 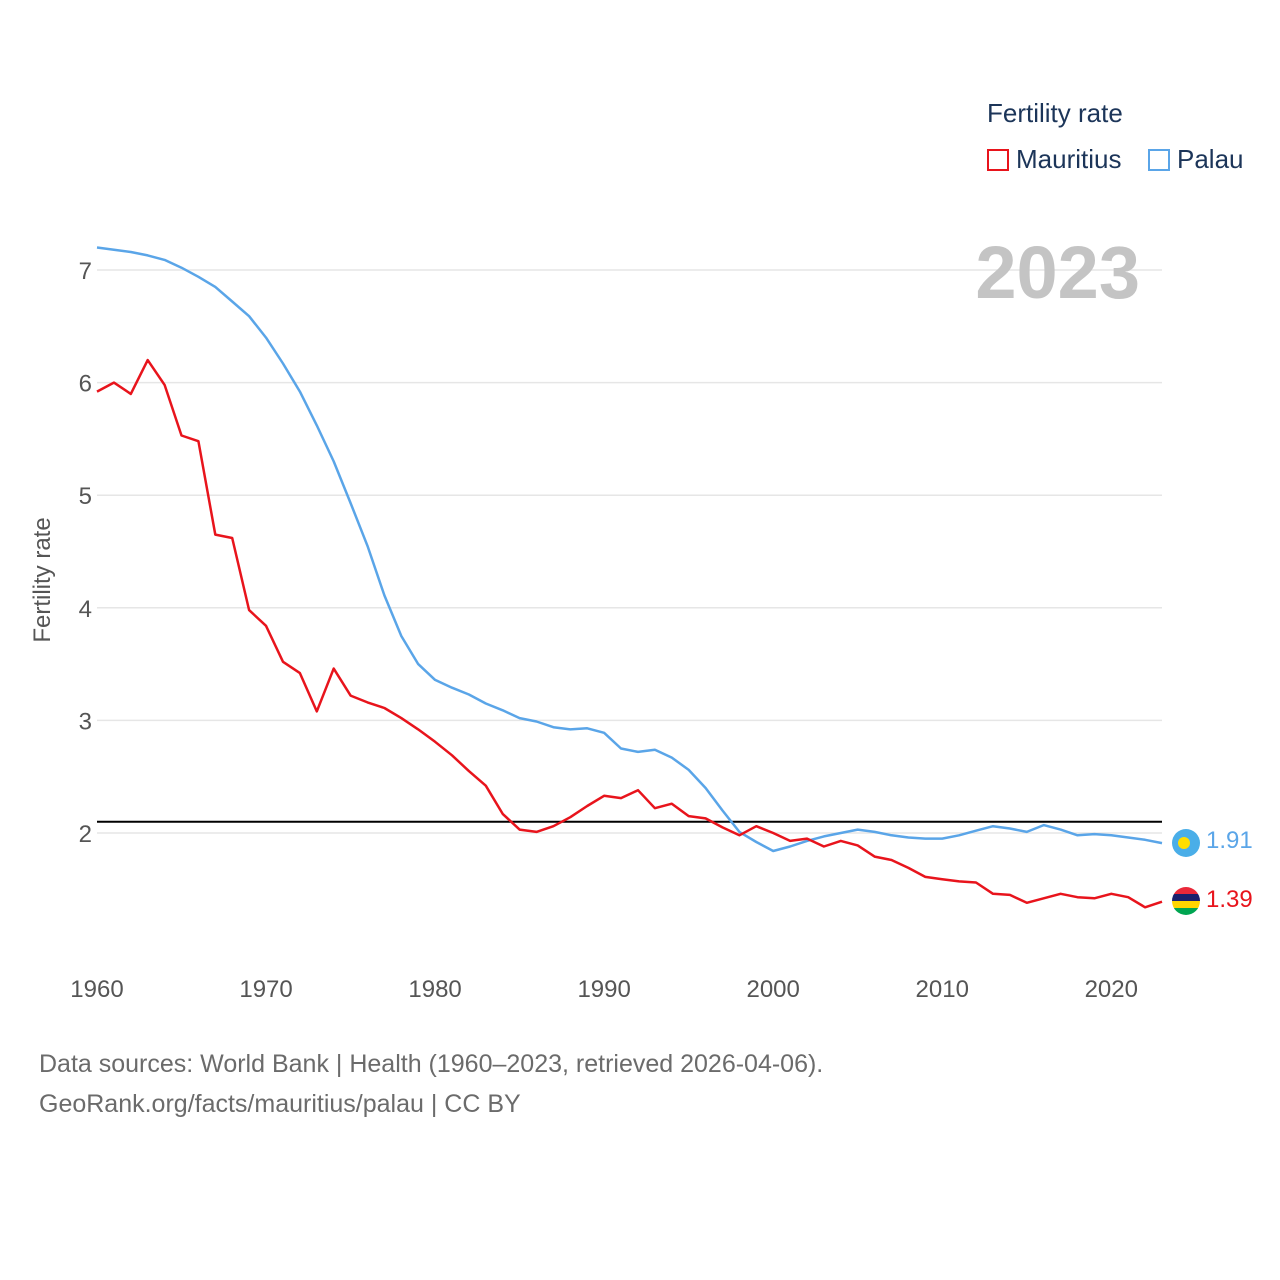 What do you see at coordinates (998, 159) in the screenshot?
I see `legend-swatch-mauritius` at bounding box center [998, 159].